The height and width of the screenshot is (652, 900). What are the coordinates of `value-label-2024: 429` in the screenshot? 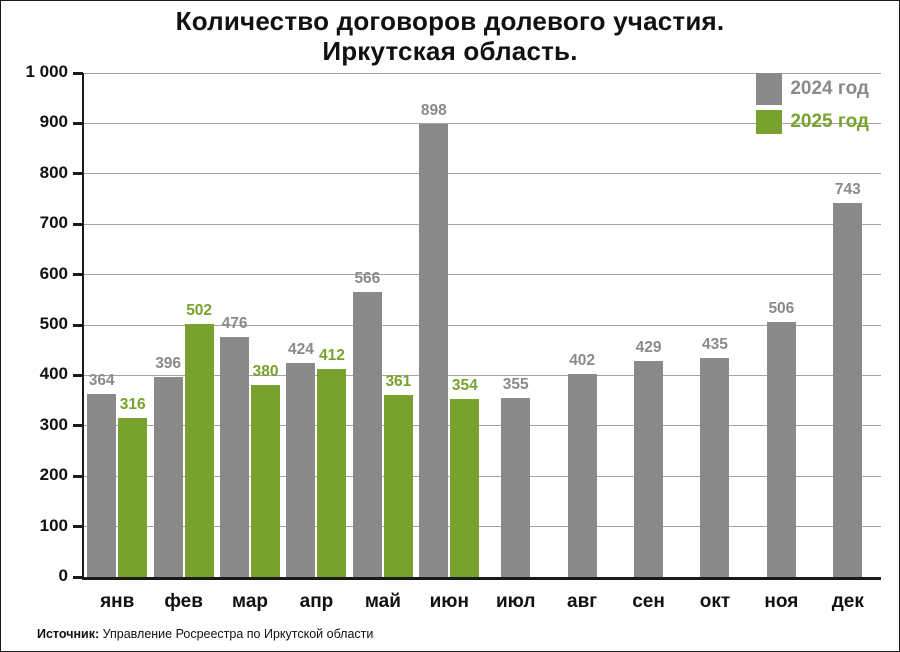 It's located at (648, 347).